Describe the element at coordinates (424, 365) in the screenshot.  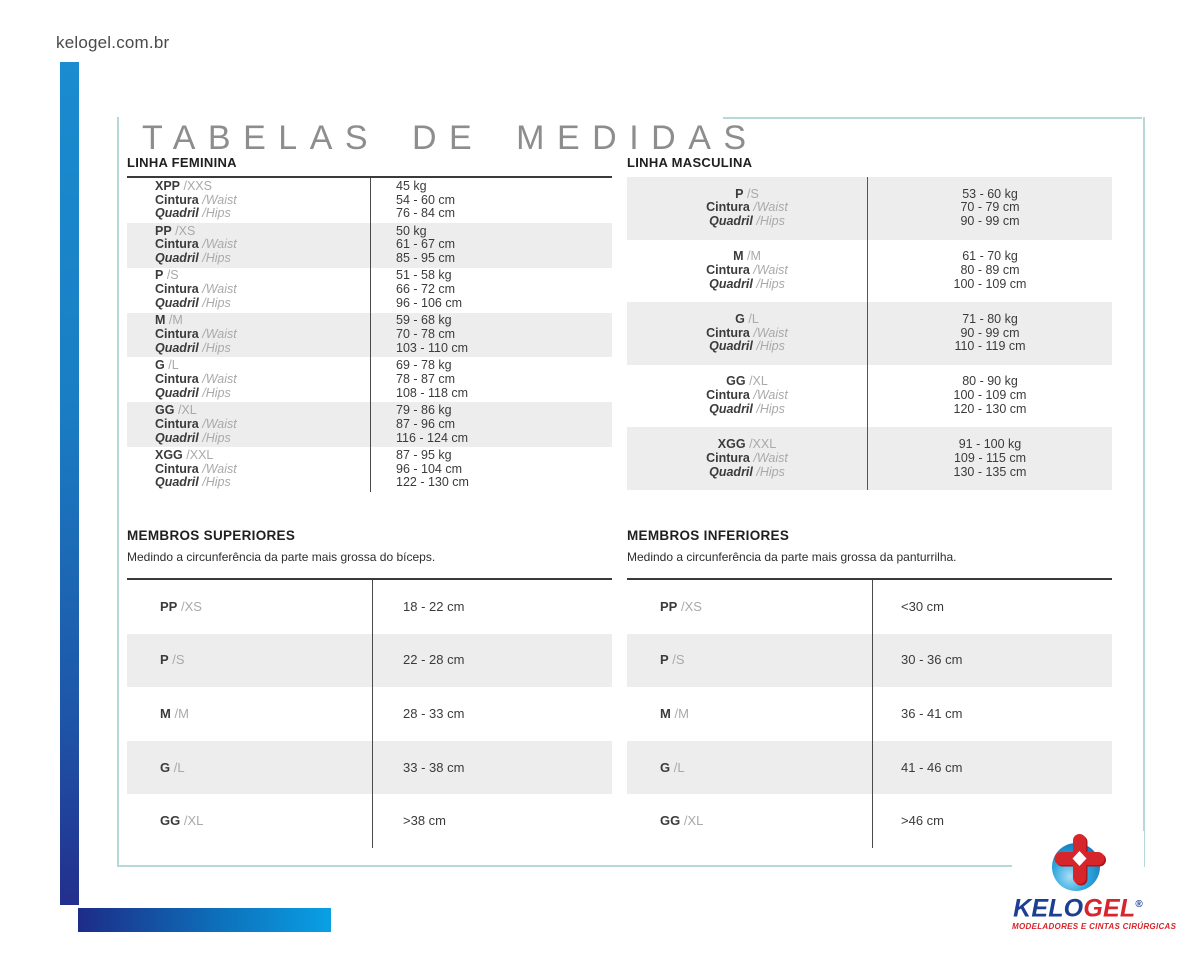
I see `value-weight: 69 - 78 kg` at that location.